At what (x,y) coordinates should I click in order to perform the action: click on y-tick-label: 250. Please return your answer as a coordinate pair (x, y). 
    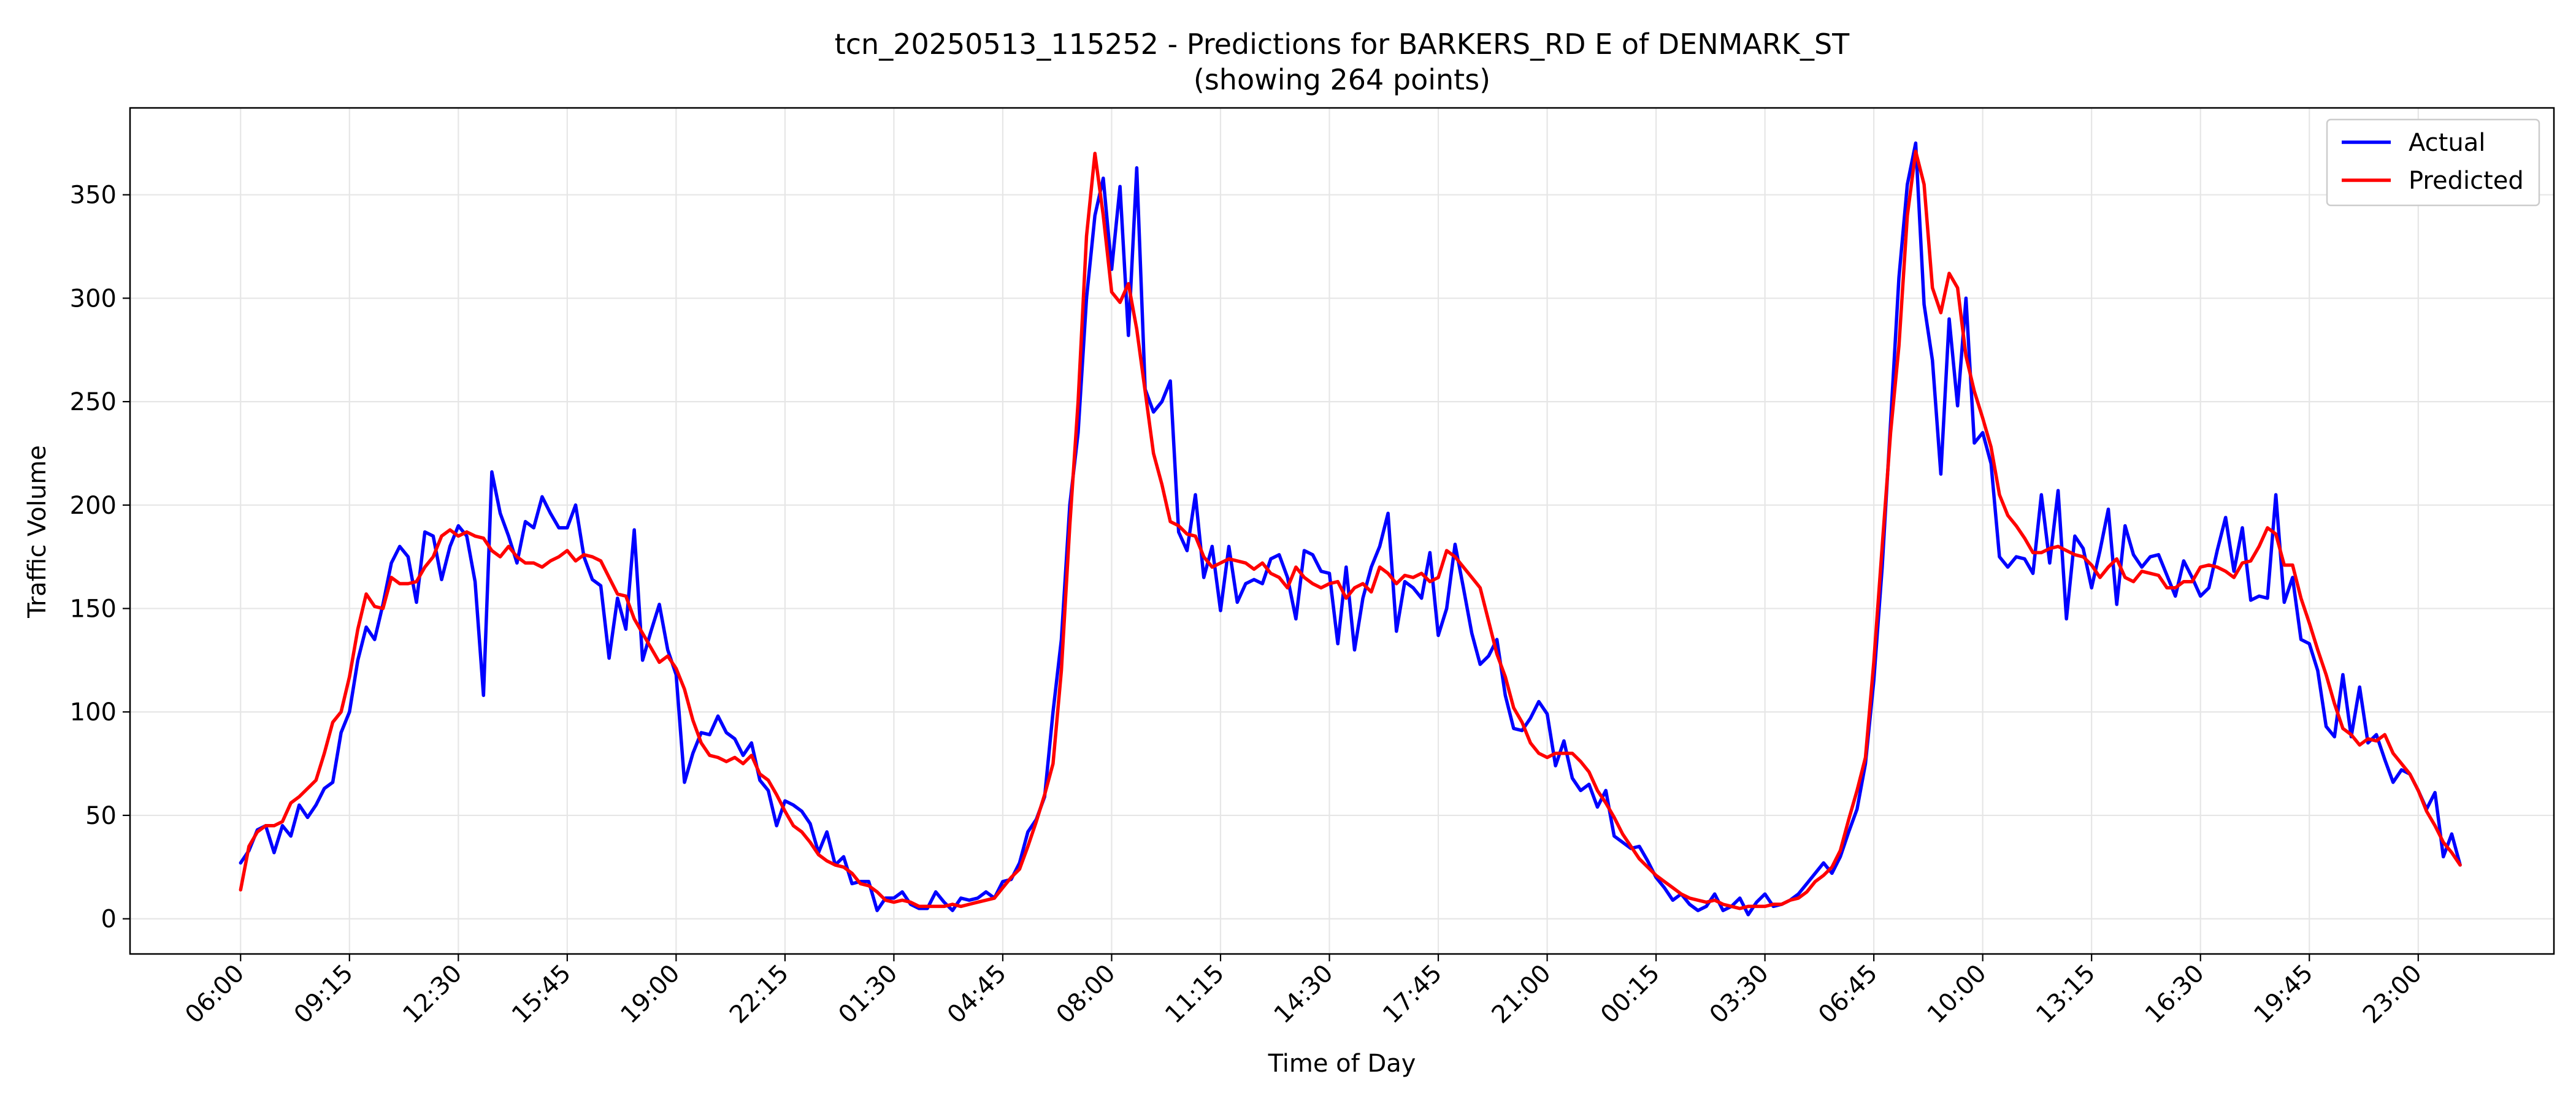
    Looking at the image, I should click on (93, 402).